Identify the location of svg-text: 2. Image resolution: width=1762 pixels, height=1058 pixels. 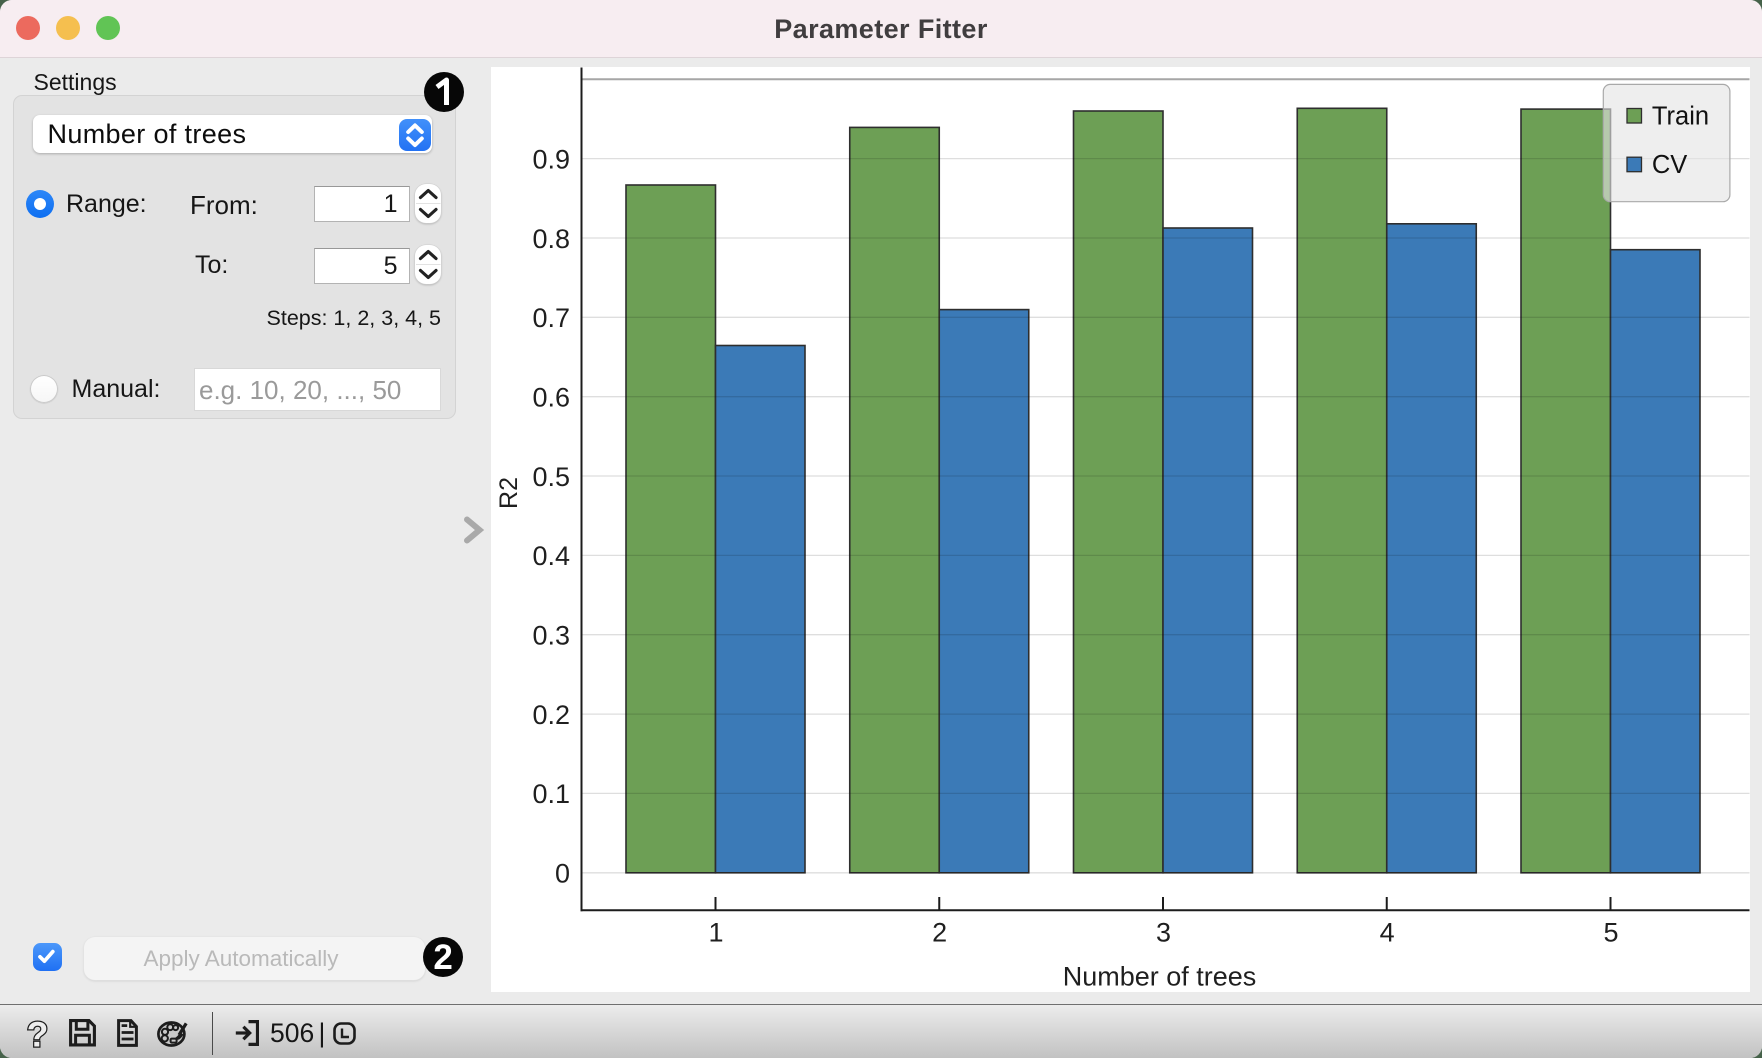
(939, 933).